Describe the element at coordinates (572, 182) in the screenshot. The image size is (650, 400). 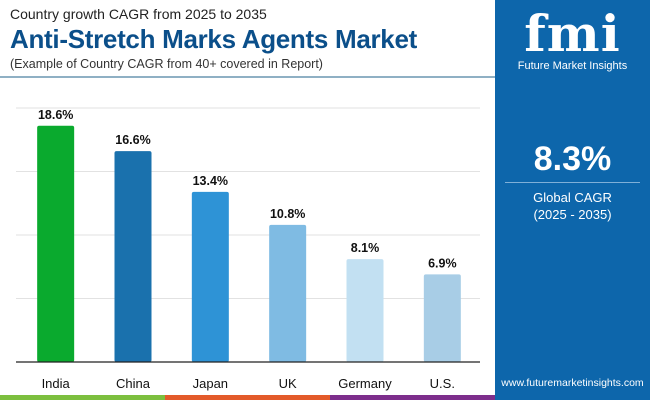
I see `cagr-divider` at that location.